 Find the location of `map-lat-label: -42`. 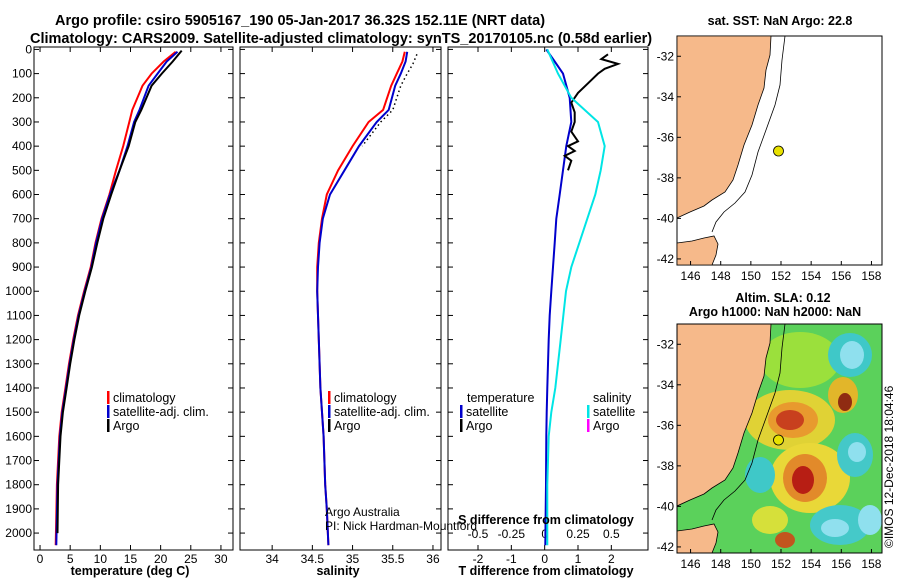

map-lat-label: -42 is located at coordinates (666, 547).